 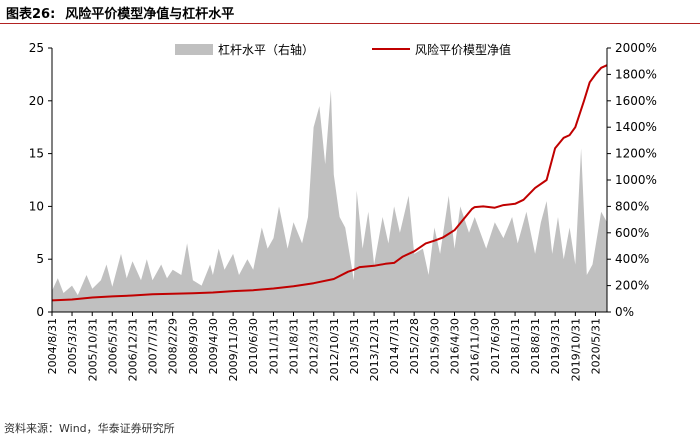 I want to click on x-tick-label: 2013/5/31, so click(x=354, y=346).